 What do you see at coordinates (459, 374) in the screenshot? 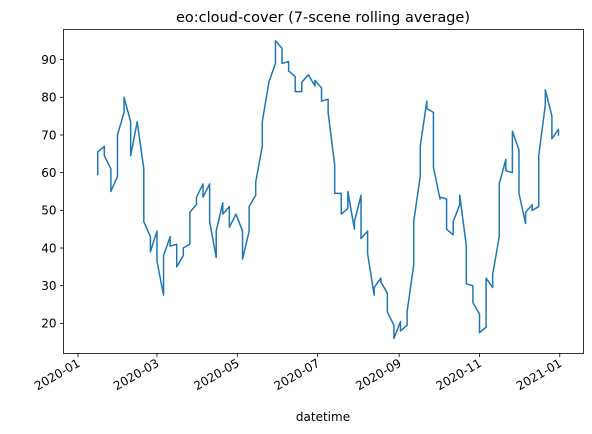
I see `x-tick-label: 2020-11` at bounding box center [459, 374].